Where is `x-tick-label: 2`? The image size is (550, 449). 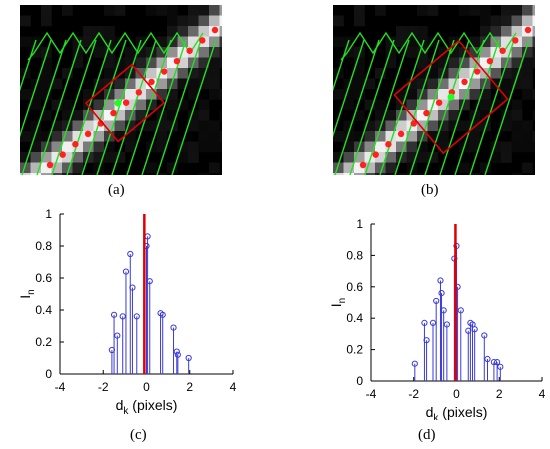
x-tick-label: 2 is located at coordinates (189, 387).